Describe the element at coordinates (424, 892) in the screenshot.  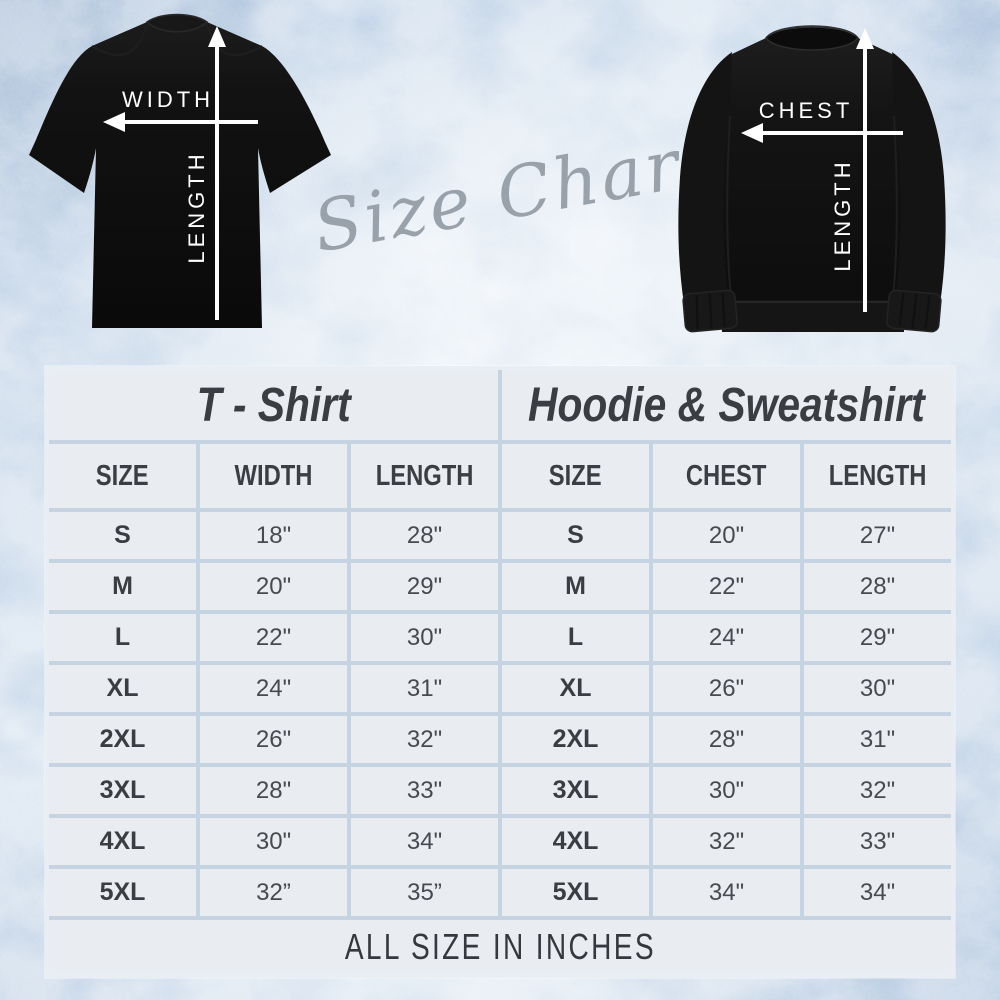
I see `tshirt-length-cell: 35”` at that location.